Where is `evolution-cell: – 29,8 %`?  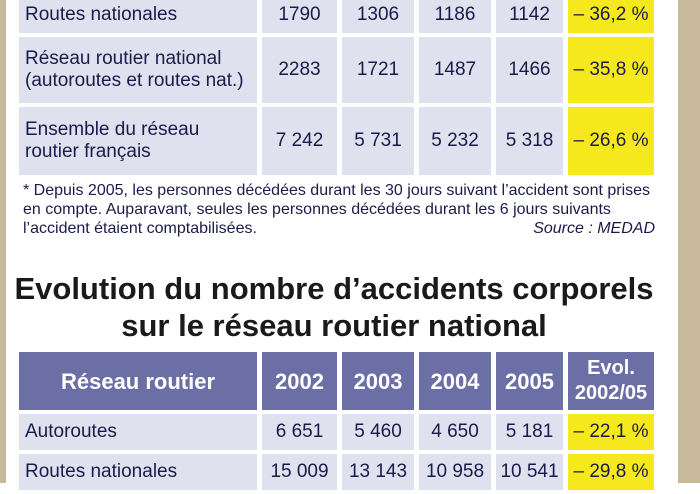 evolution-cell: – 29,8 % is located at coordinates (611, 472).